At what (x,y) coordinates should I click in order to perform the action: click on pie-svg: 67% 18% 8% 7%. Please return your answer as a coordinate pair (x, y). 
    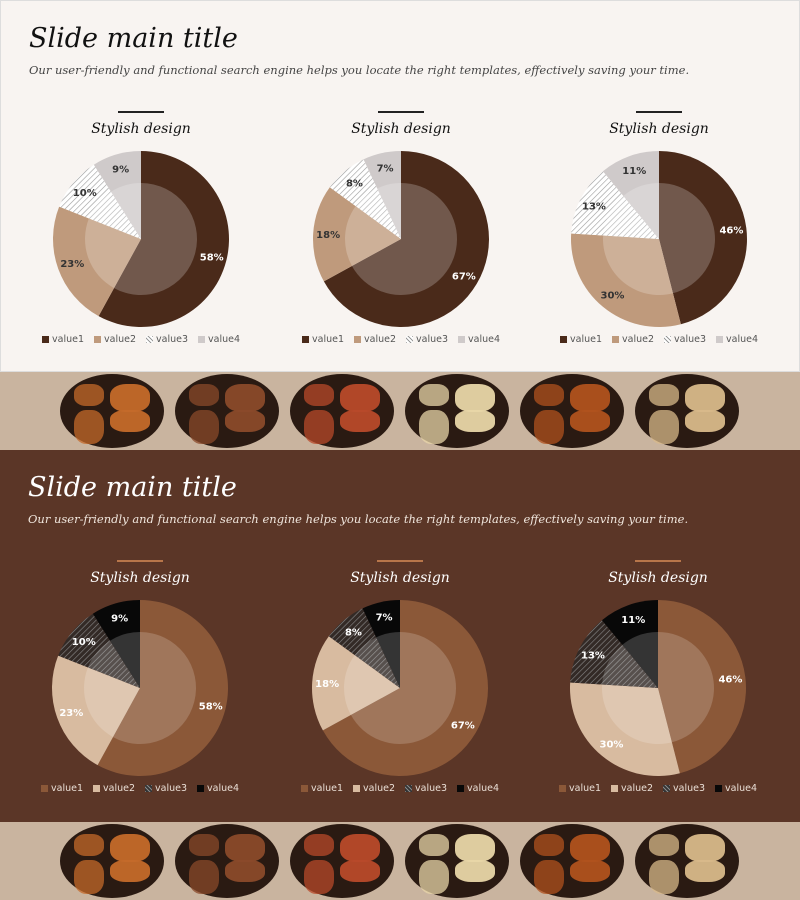
    Looking at the image, I should click on (401, 239).